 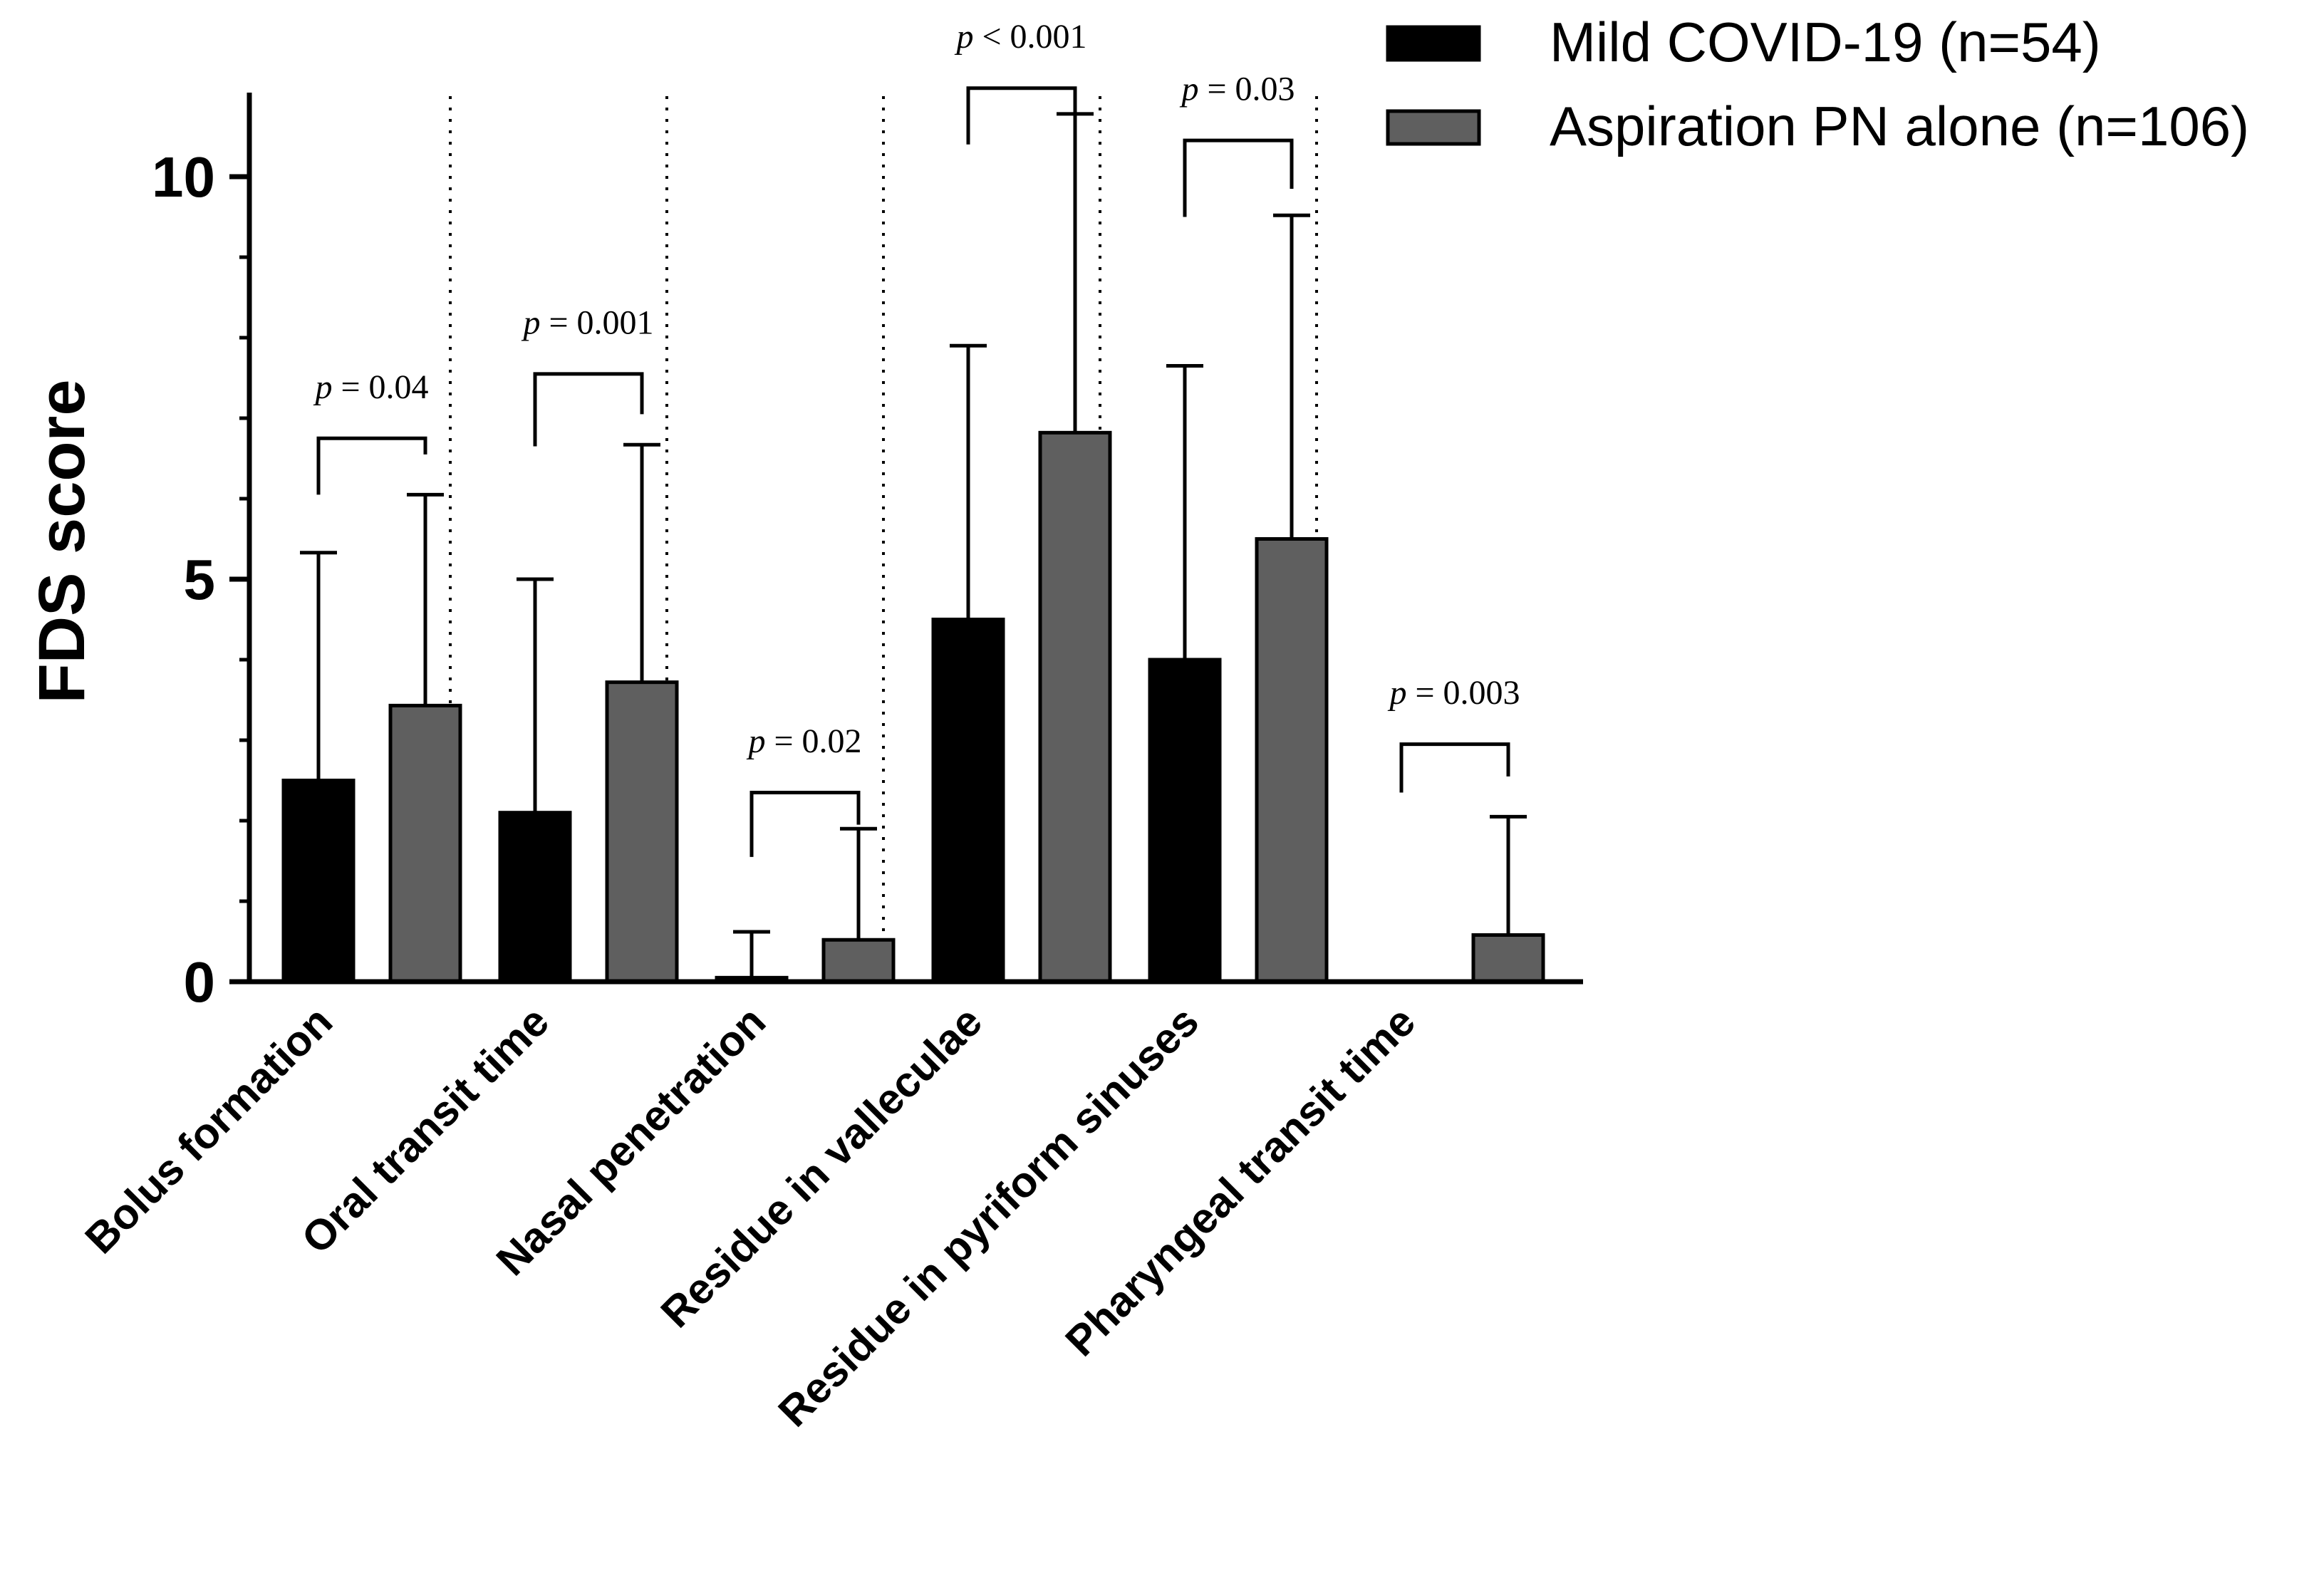 What do you see at coordinates (1825, 42) in the screenshot?
I see `legend-label: Mild COVID-19 (n=54)` at bounding box center [1825, 42].